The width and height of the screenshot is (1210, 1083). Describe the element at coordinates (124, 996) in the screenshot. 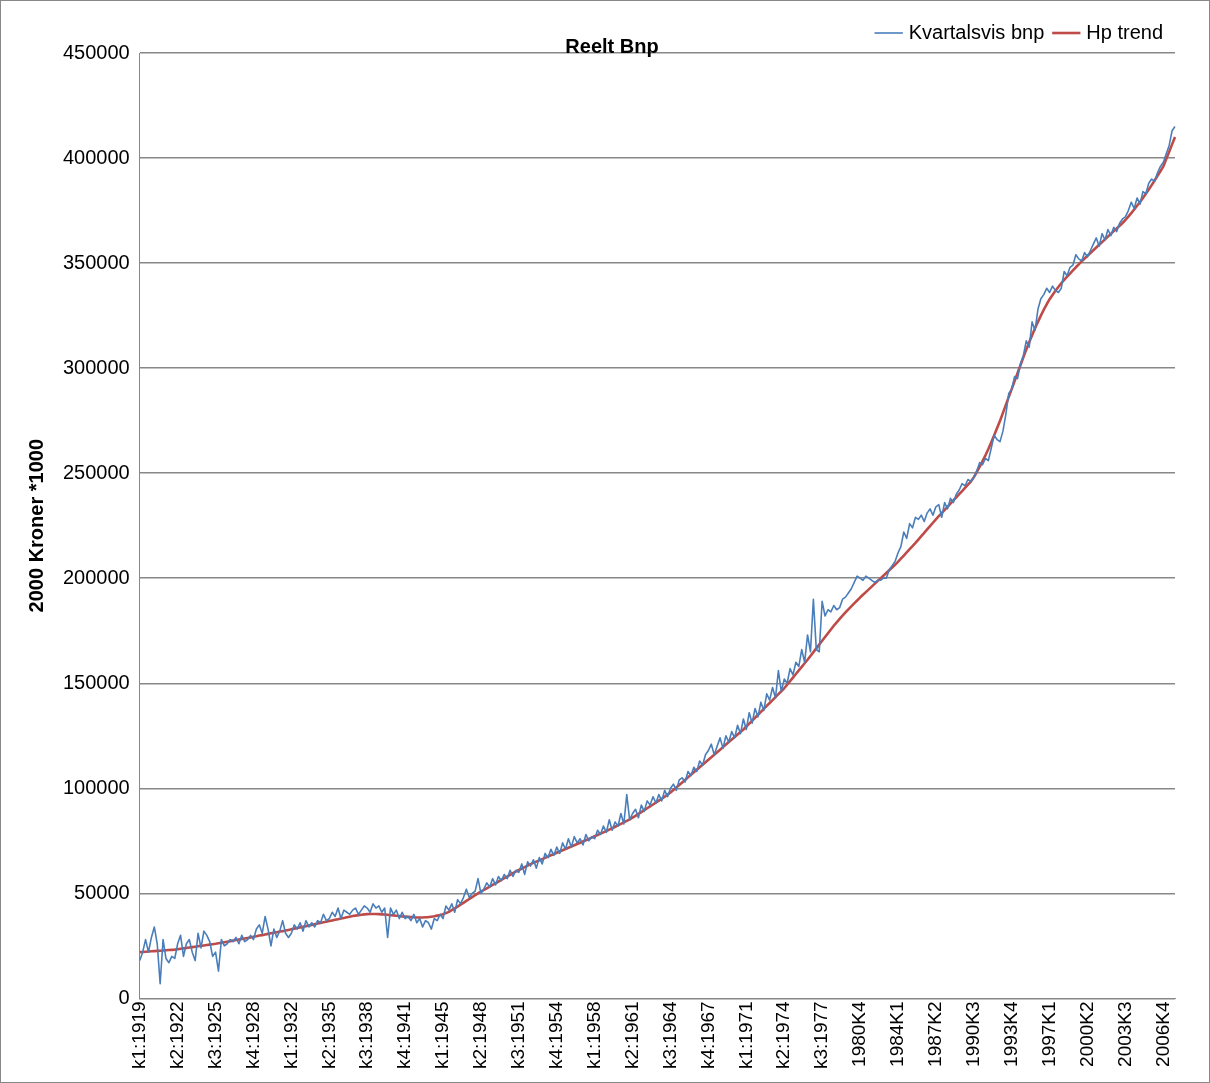

I see `y-tick-label: 0` at that location.